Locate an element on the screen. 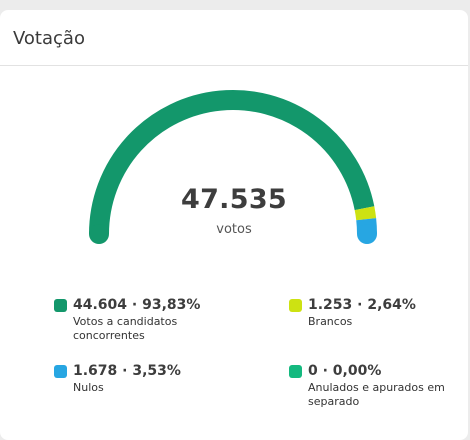 This screenshot has width=470, height=440. legend-label-anulados: Anulados e apurados em separado is located at coordinates (376, 394).